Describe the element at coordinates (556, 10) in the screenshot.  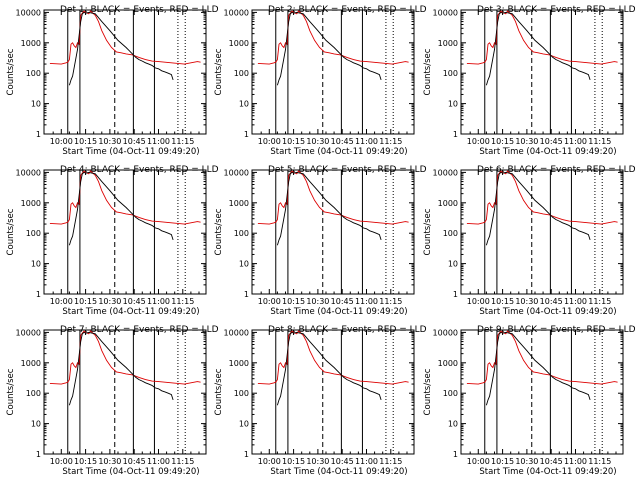
I see `panel-title: Det 3: BLACK = Events, RED = LLD` at that location.